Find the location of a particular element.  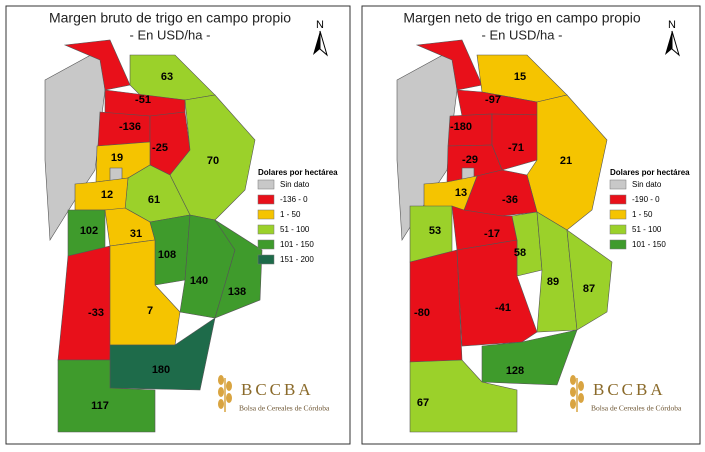

region-value: 19 is located at coordinates (117, 158).